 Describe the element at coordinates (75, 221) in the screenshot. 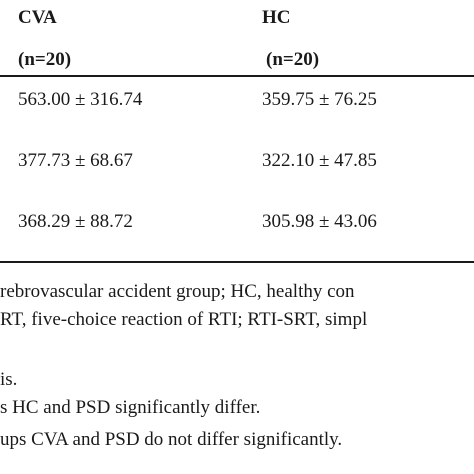

I see `cell: 368.29 ± 88.72` at that location.